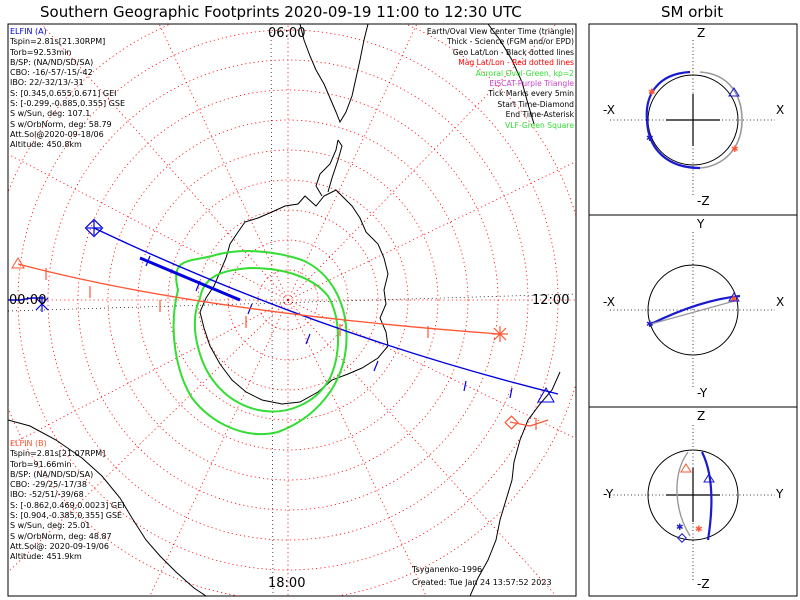  Describe the element at coordinates (57, 134) in the screenshot. I see `elfin-a-attitude-solution: Att.Sol@2020-09-18/06` at that location.